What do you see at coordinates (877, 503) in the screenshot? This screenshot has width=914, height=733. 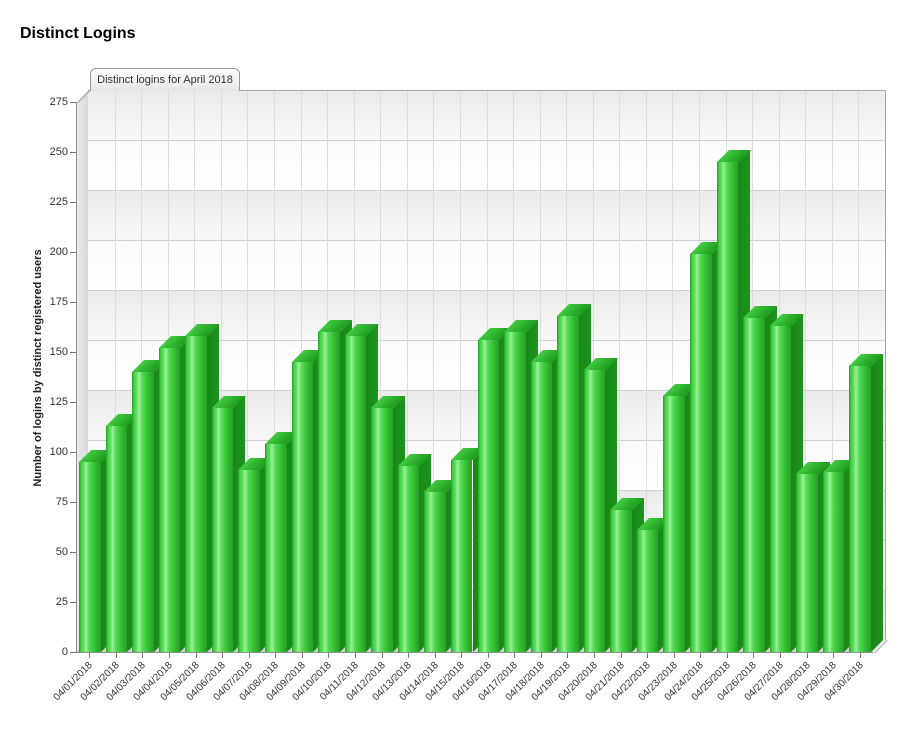 I see `bar-side-face` at bounding box center [877, 503].